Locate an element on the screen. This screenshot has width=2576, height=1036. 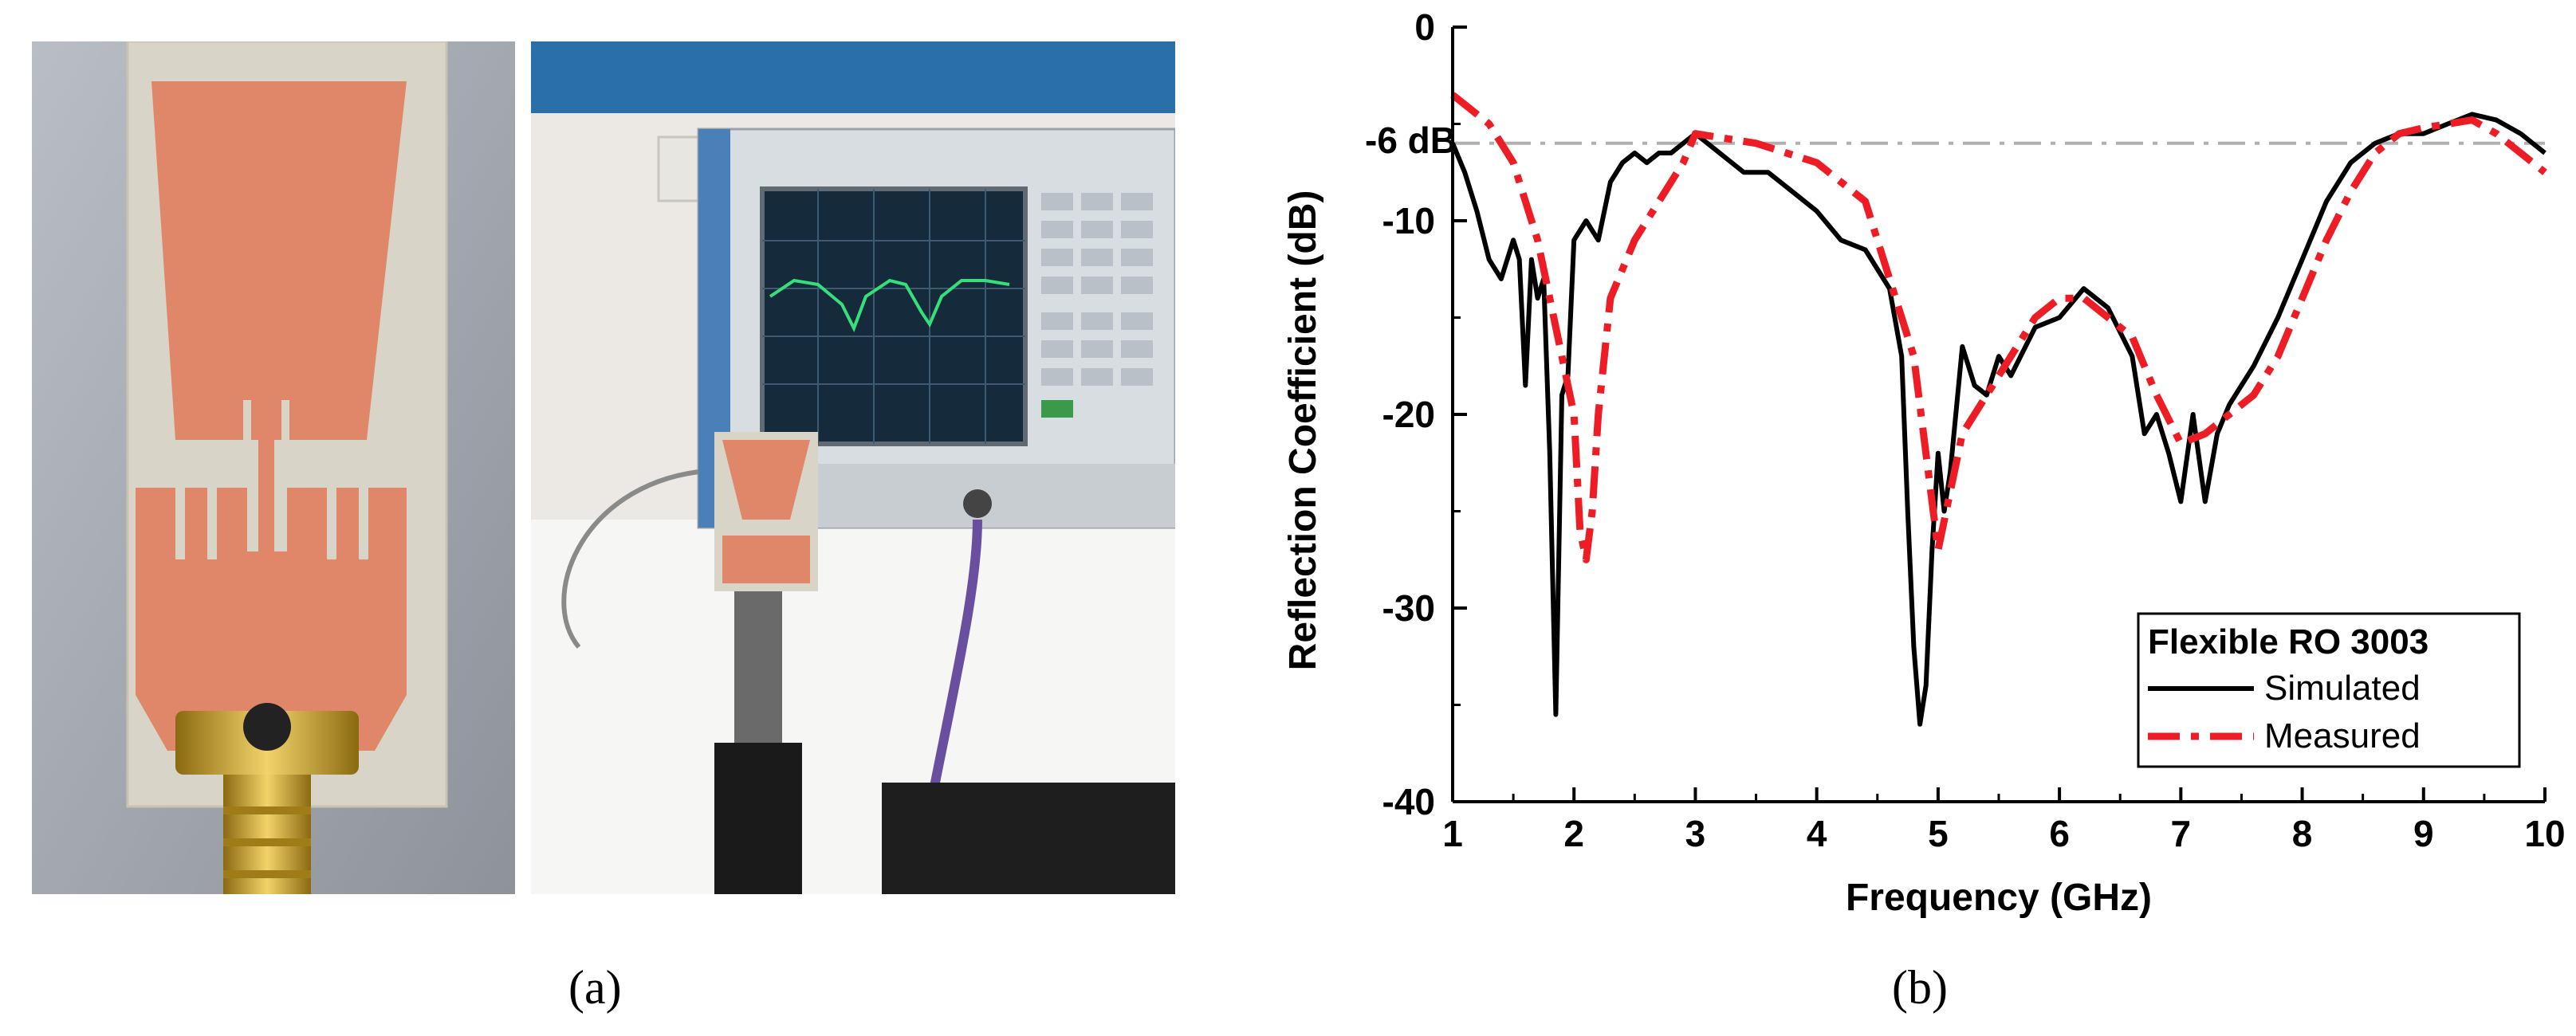
x-tick-label: 6 is located at coordinates (2060, 833).